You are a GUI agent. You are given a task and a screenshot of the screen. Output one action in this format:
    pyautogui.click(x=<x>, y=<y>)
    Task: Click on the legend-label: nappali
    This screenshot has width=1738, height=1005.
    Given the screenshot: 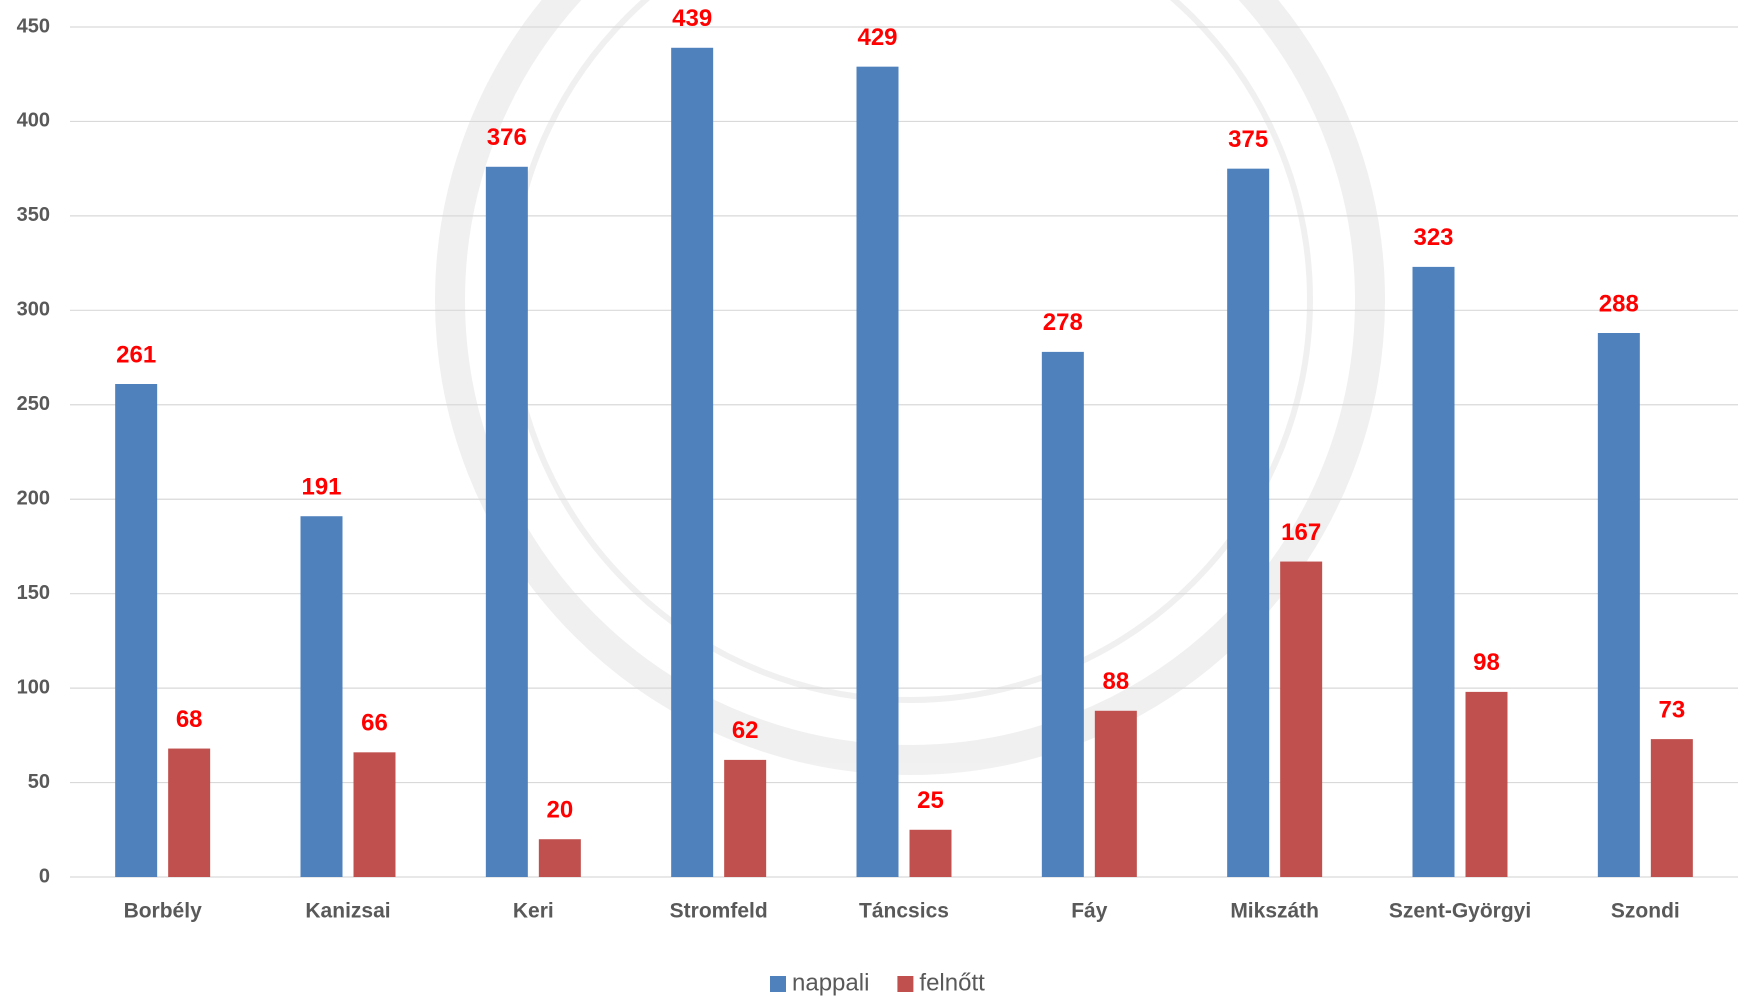 What is the action you would take?
    pyautogui.click(x=830, y=982)
    